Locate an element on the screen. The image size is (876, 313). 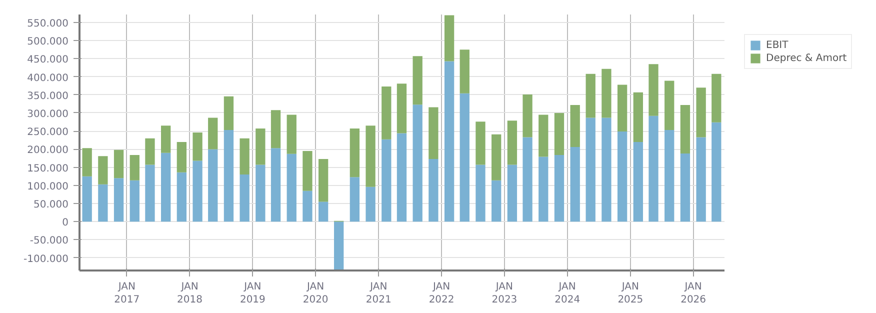
y-tick-label: 250.000 is located at coordinates (48, 132).